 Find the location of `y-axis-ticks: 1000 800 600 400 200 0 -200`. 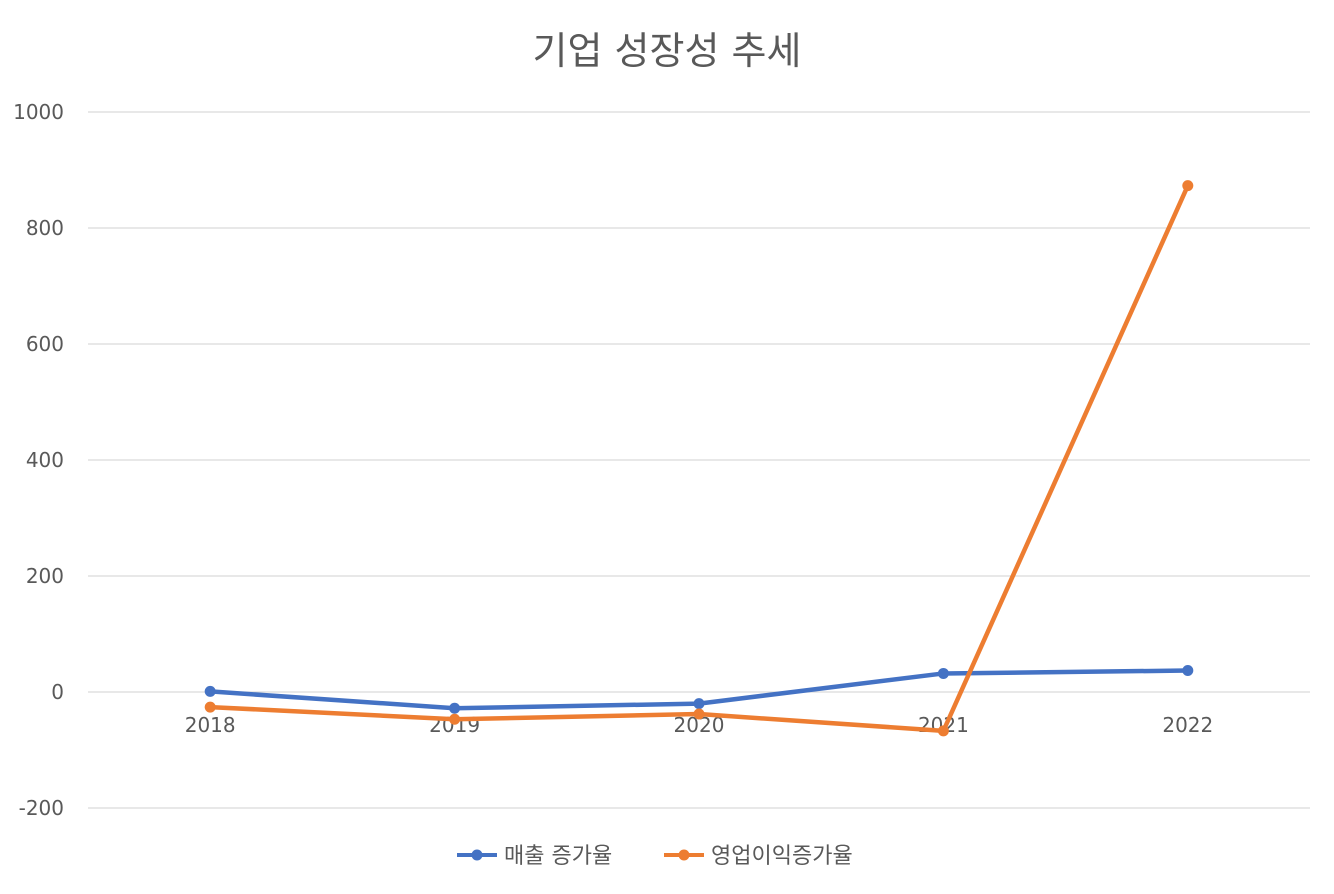

y-axis-ticks: 1000 800 600 400 200 0 -200 is located at coordinates (38, 460).